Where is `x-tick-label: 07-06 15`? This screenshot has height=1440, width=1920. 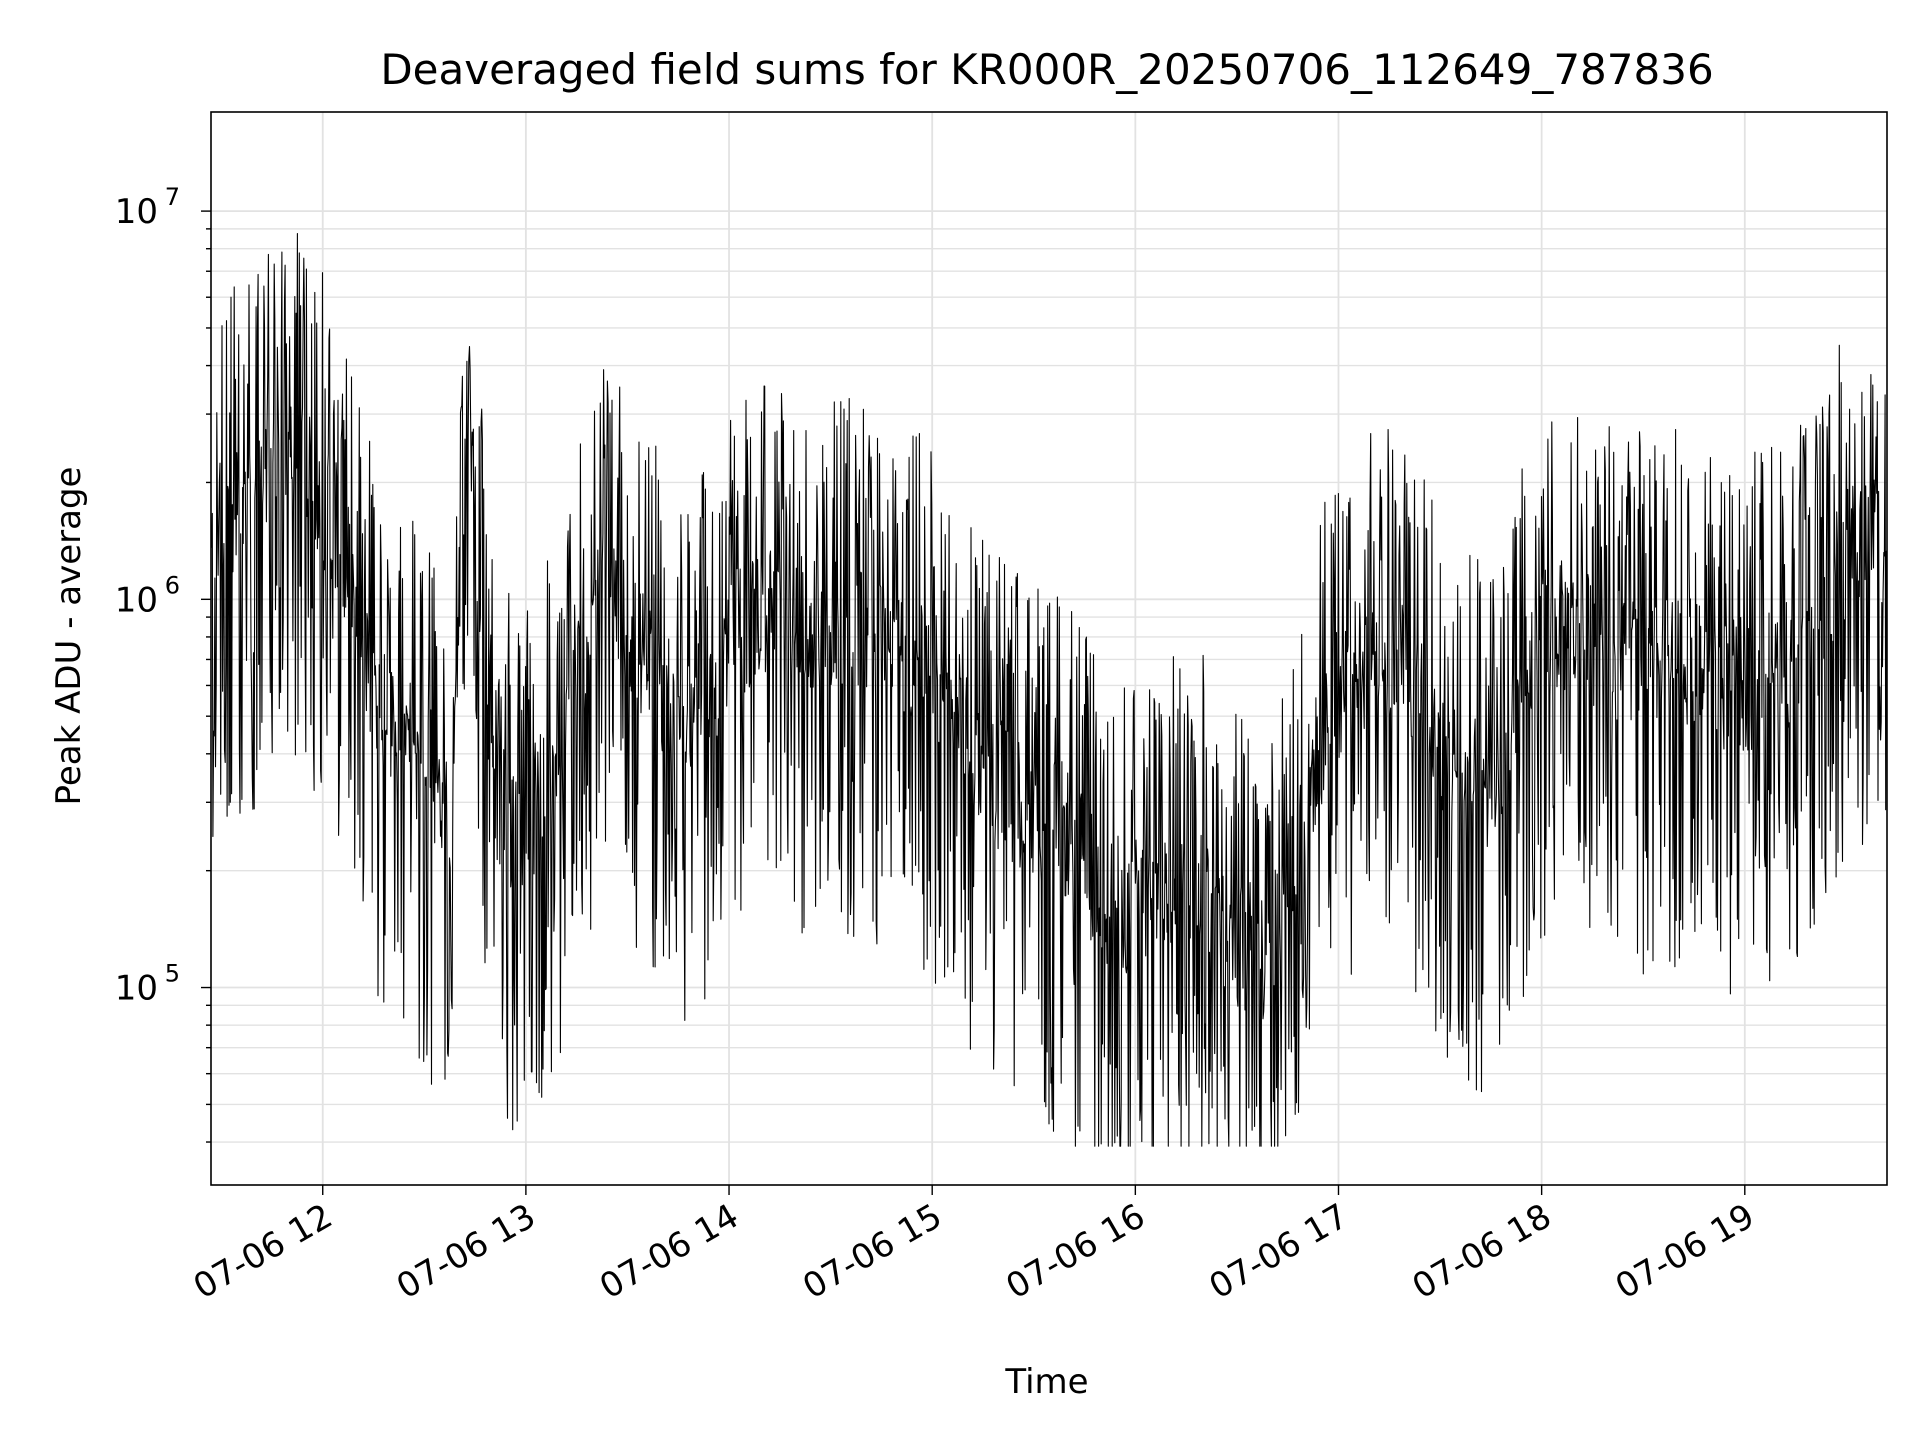
x-tick-label: 07-06 15 is located at coordinates (872, 1251).